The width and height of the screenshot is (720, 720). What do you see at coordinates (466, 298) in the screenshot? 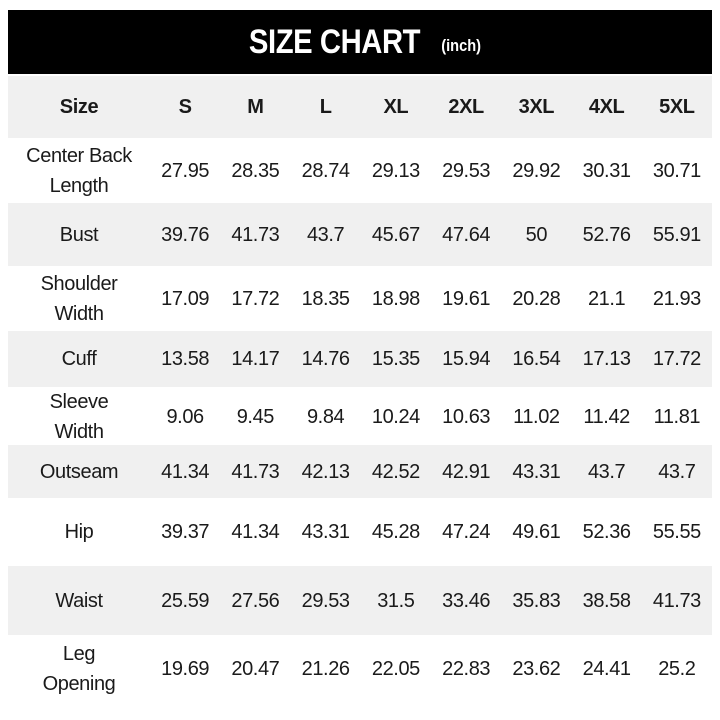
I see `measurement-cell: 19.61` at bounding box center [466, 298].